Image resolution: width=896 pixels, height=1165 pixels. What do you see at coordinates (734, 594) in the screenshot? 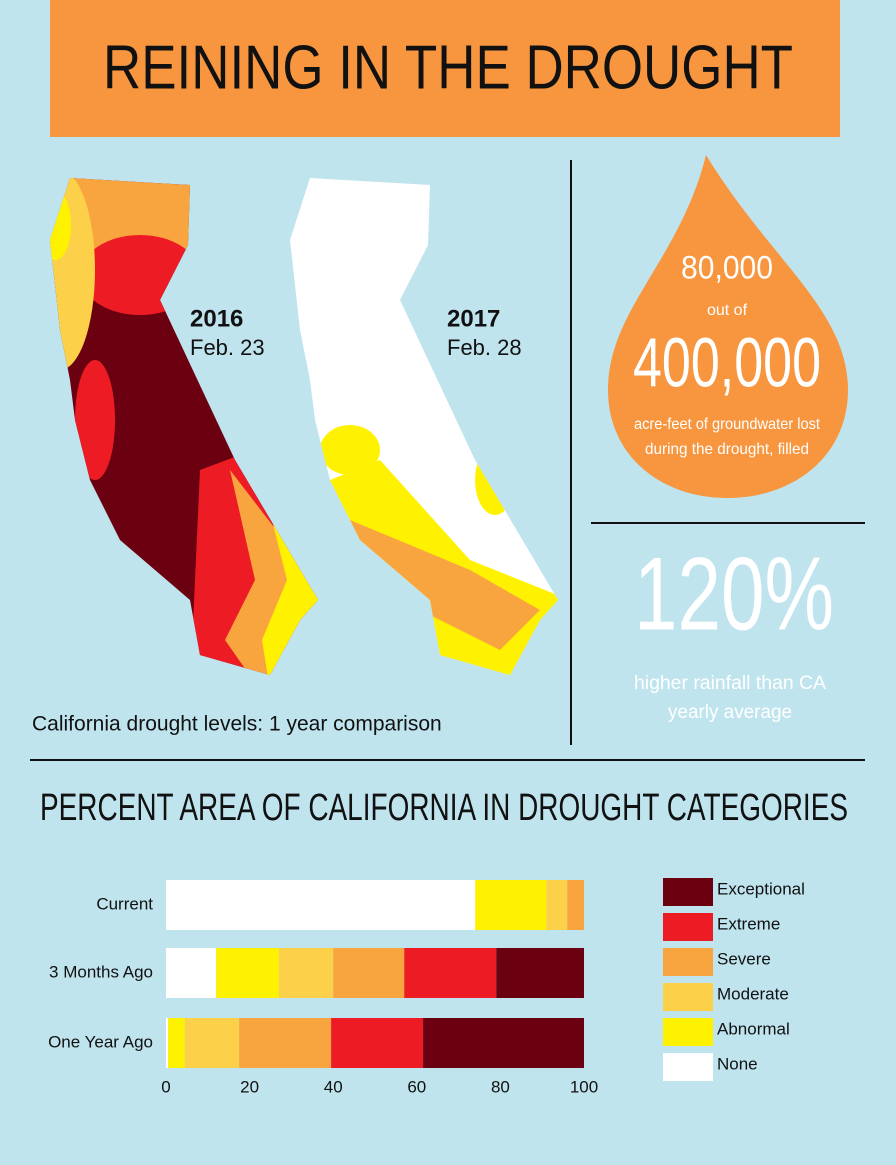
I see `rainfall-value: 120%` at bounding box center [734, 594].